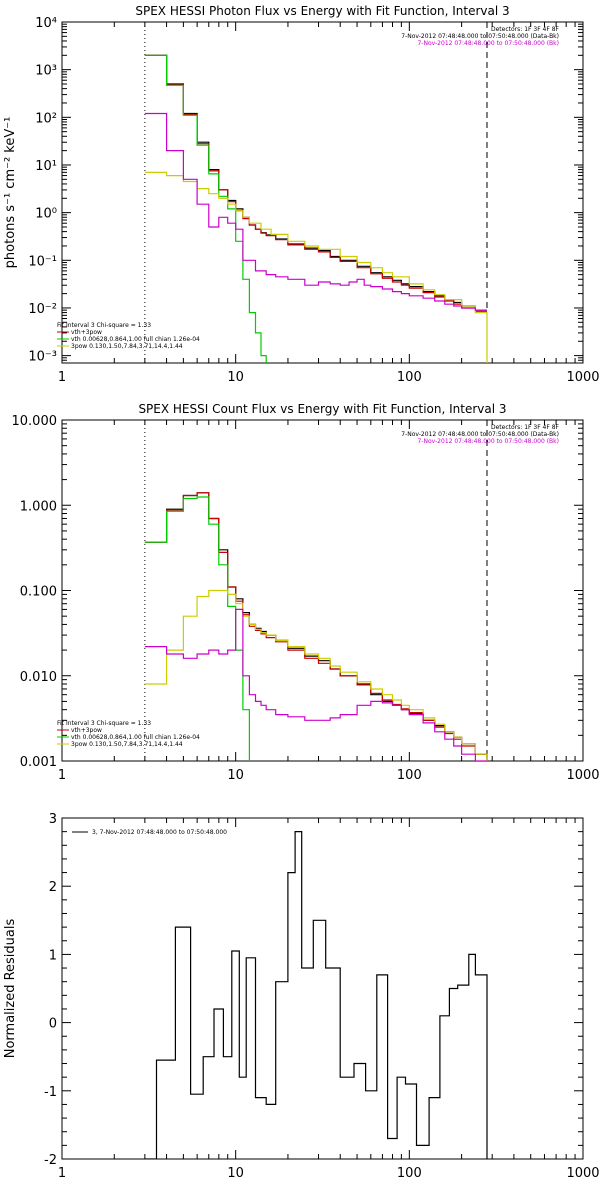  I want to click on y-axis-label: Normalized Residuals, so click(10, 989).